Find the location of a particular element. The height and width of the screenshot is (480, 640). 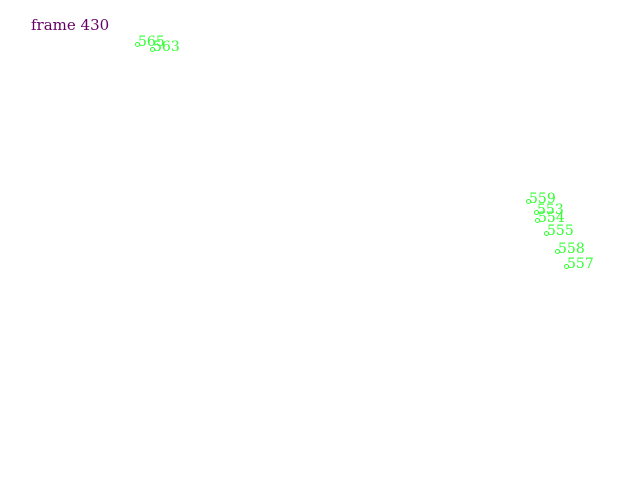

track-marker: 563 is located at coordinates (180, 49).